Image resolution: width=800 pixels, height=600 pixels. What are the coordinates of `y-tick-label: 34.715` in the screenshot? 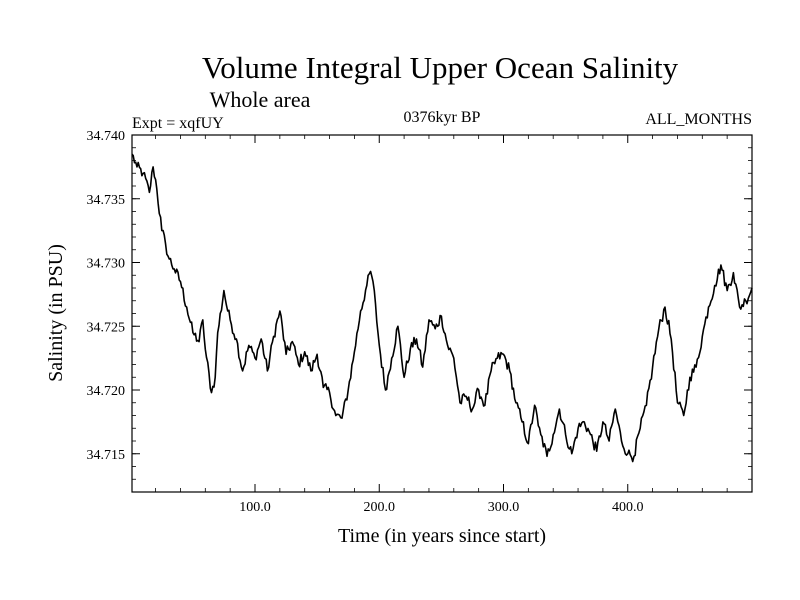 It's located at (106, 455).